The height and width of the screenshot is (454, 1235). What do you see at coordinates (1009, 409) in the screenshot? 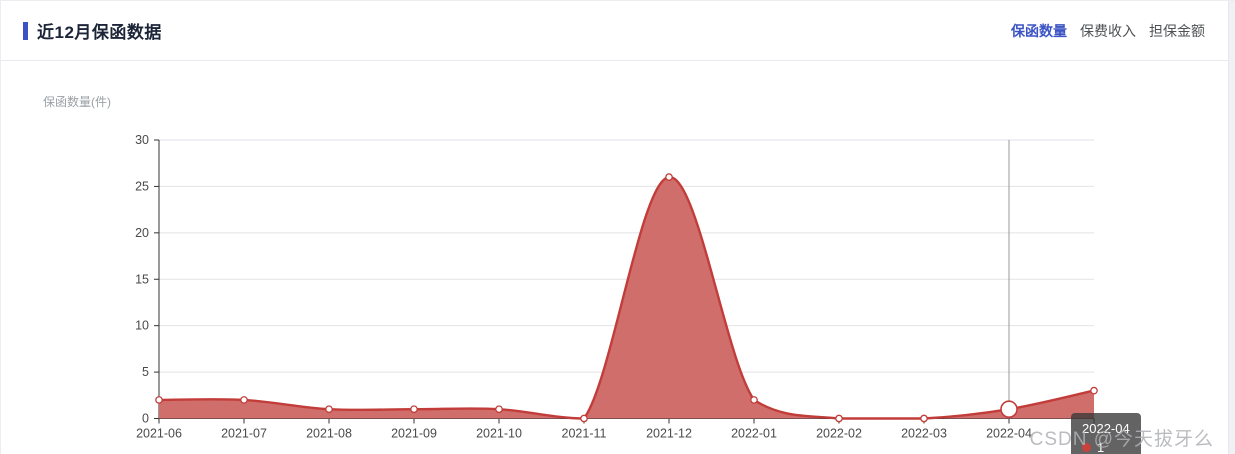
I see `hovered-data-point` at bounding box center [1009, 409].